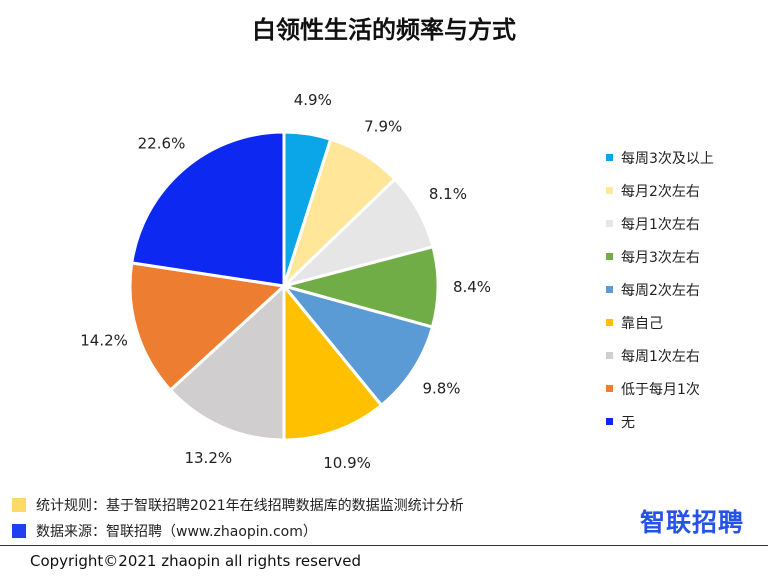  I want to click on legend-label: 每月1次左右, so click(660, 224).